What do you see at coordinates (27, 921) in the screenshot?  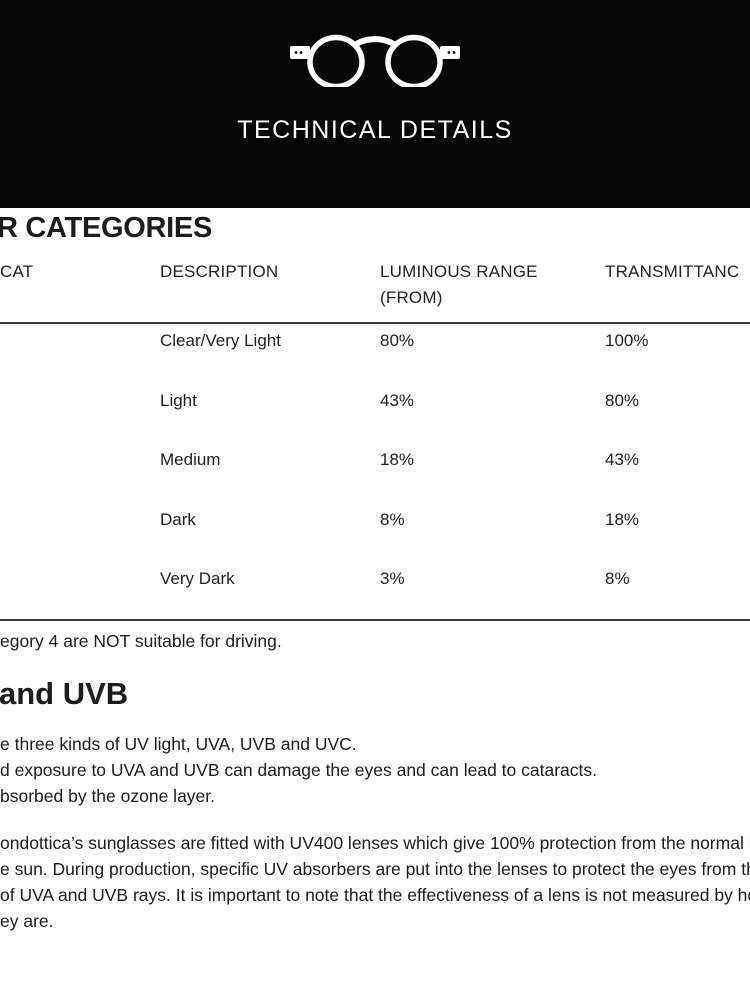 I see `uv-body-line: ey are.` at bounding box center [27, 921].